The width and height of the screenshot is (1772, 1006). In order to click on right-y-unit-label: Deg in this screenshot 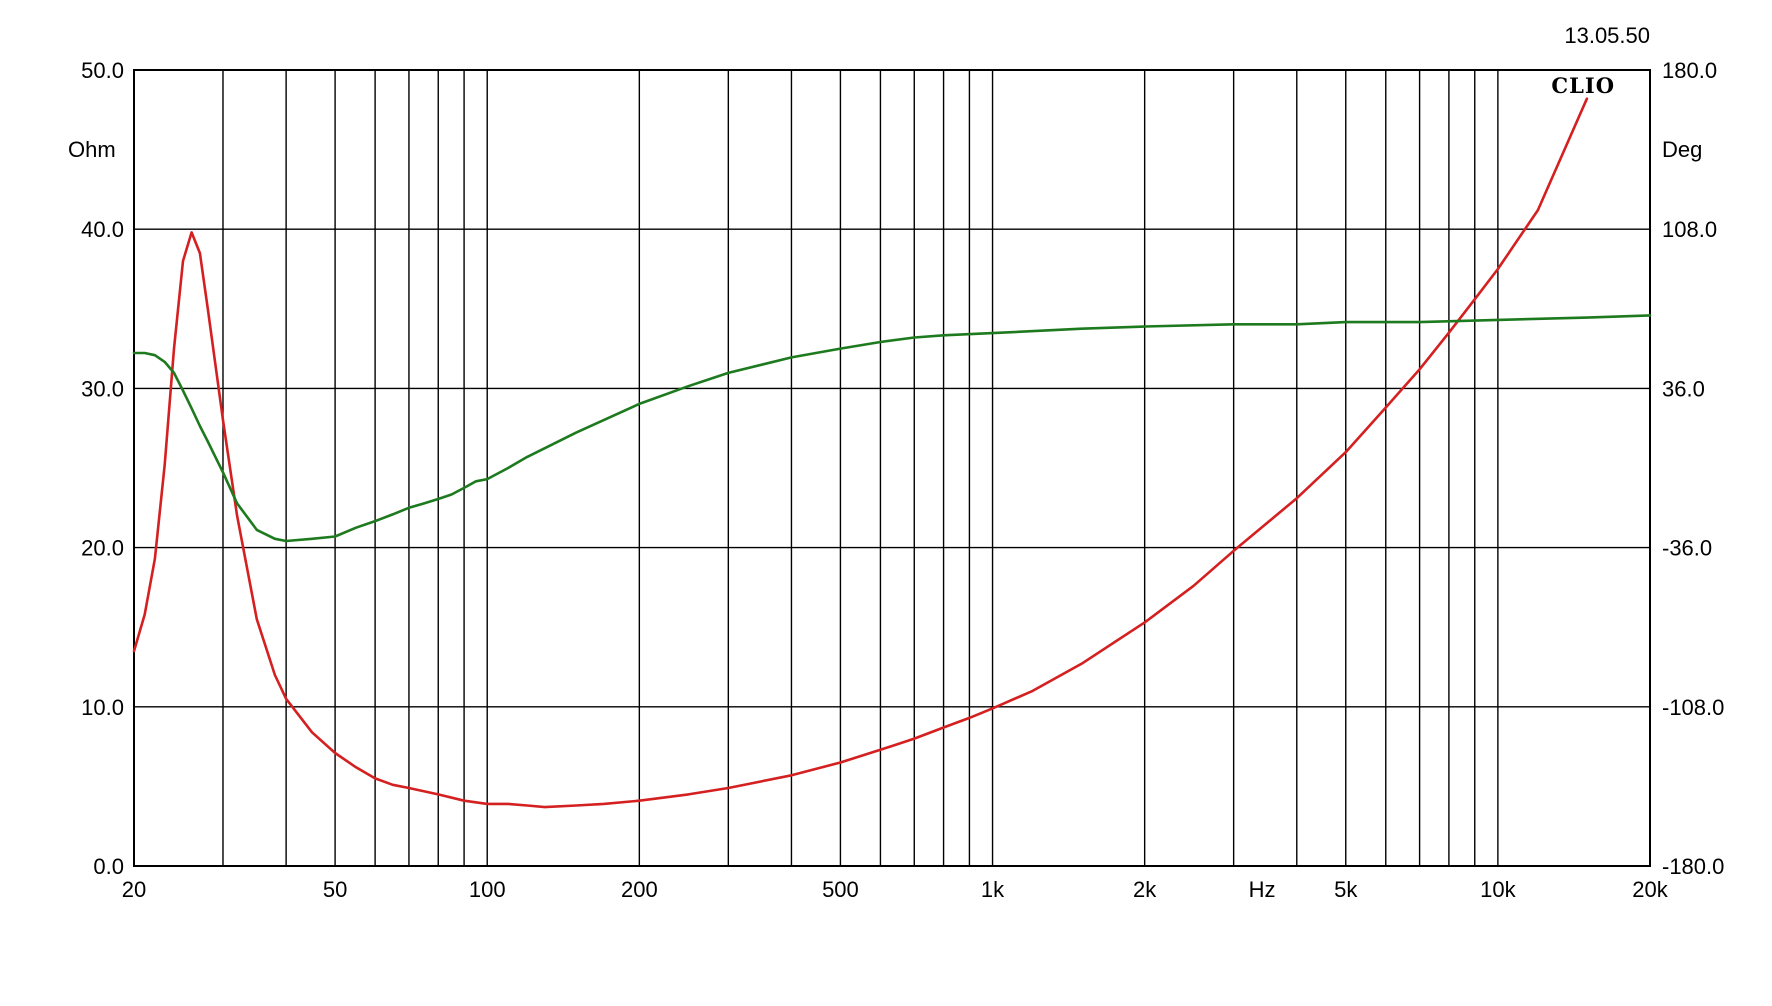, I will do `click(1682, 149)`.